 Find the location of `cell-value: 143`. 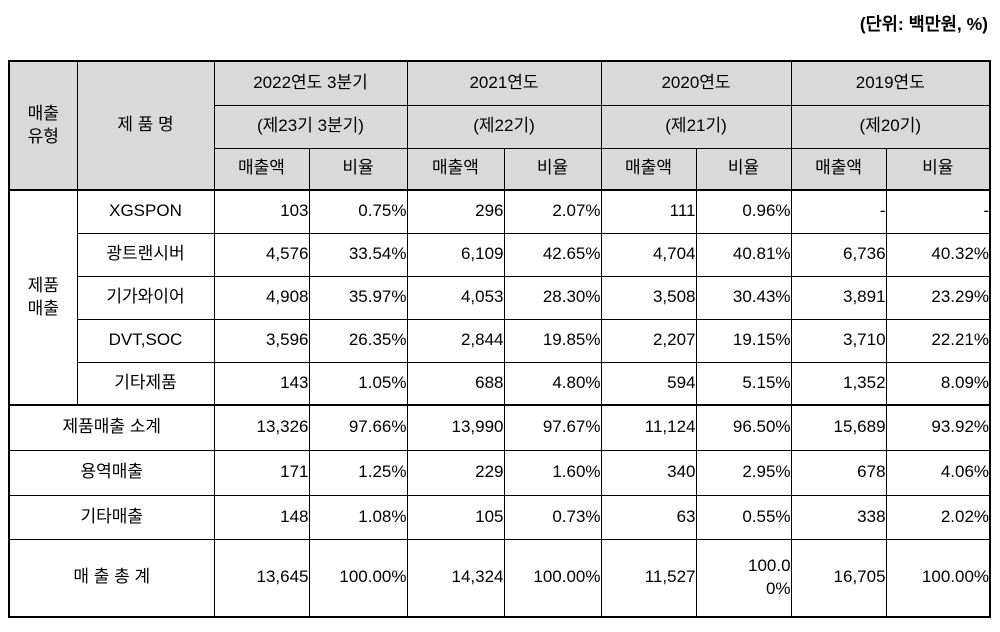

cell-value: 143 is located at coordinates (261, 383).